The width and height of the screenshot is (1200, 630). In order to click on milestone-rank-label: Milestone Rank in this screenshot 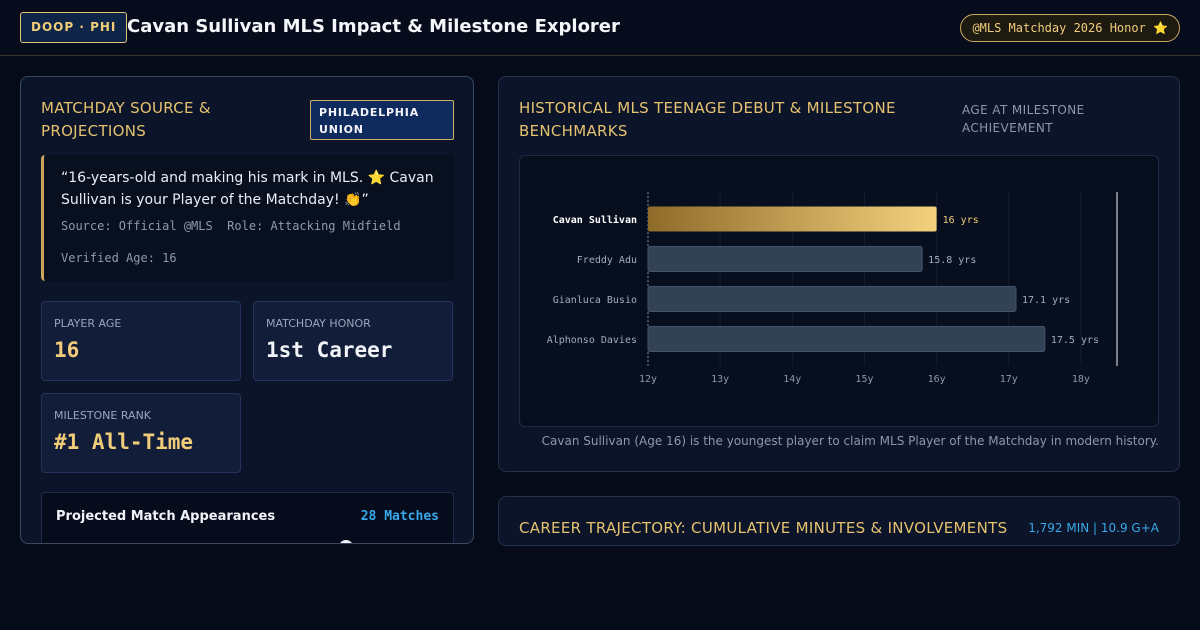, I will do `click(103, 415)`.